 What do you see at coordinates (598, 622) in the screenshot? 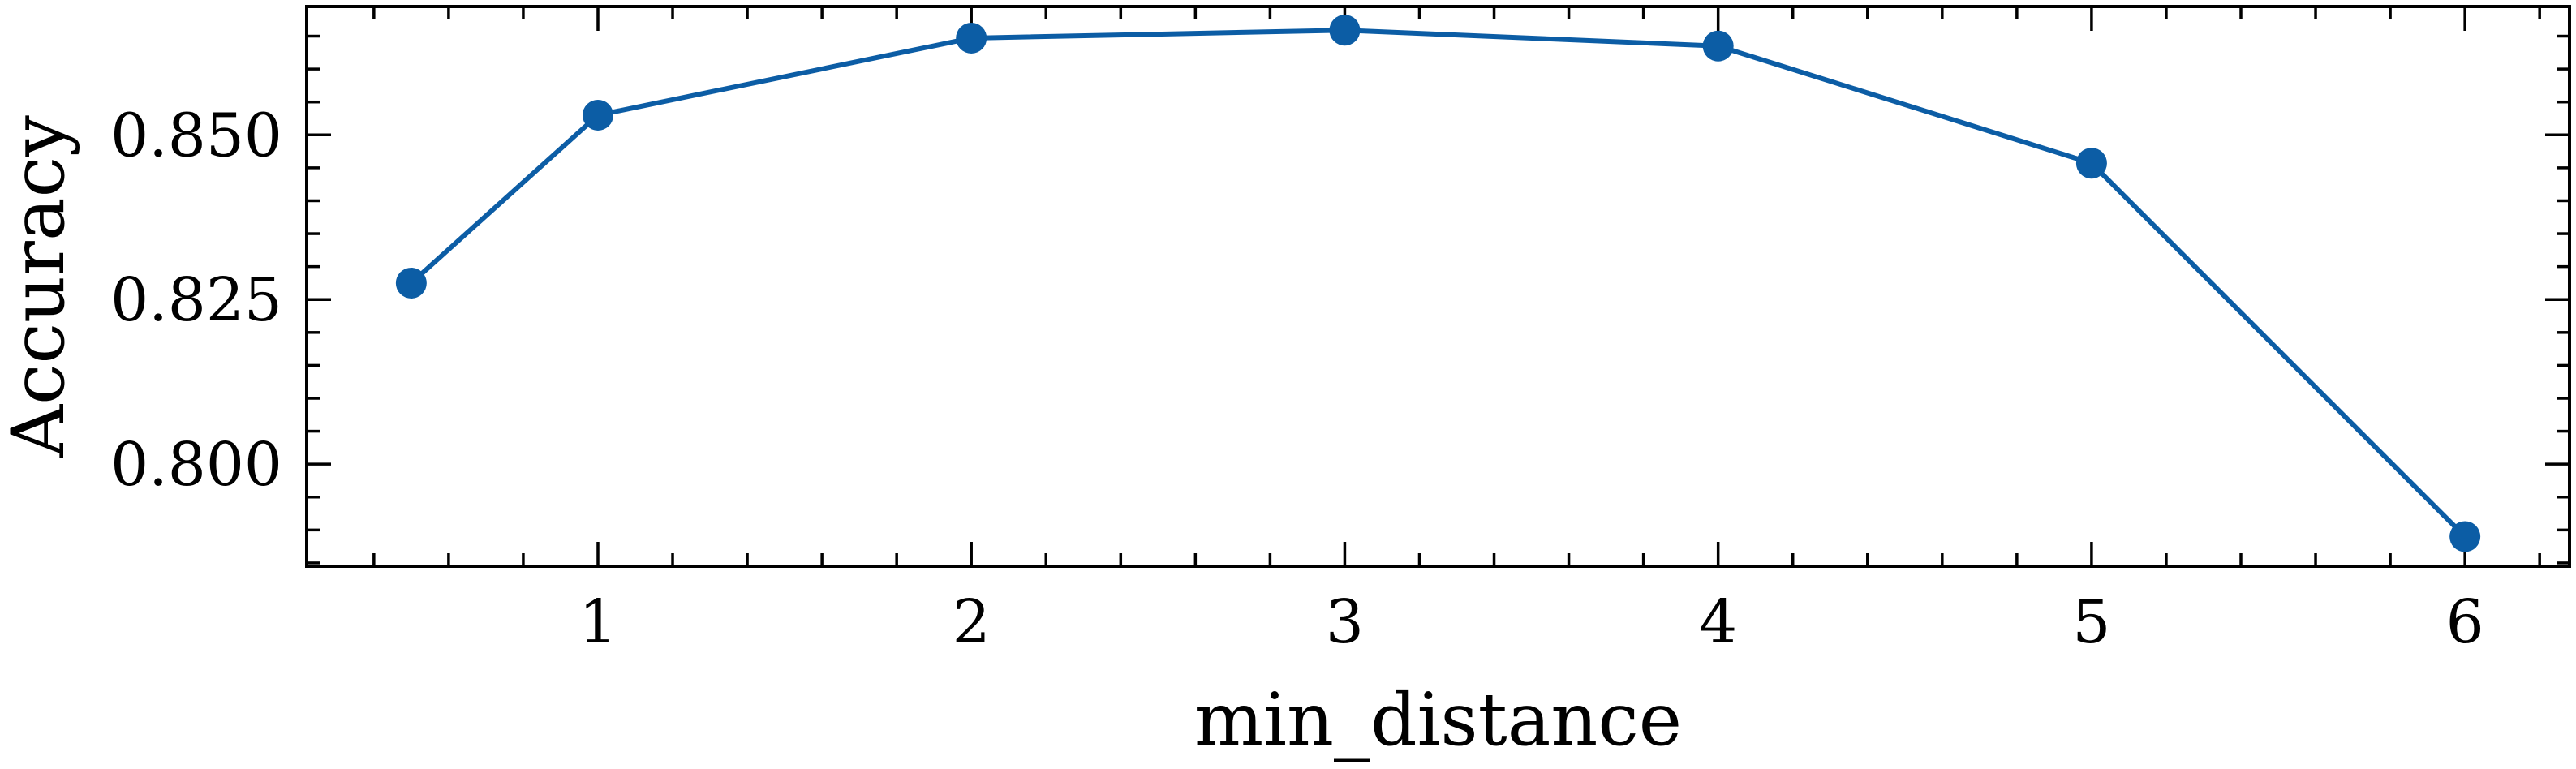
I see `x-tick-label: 1` at bounding box center [598, 622].